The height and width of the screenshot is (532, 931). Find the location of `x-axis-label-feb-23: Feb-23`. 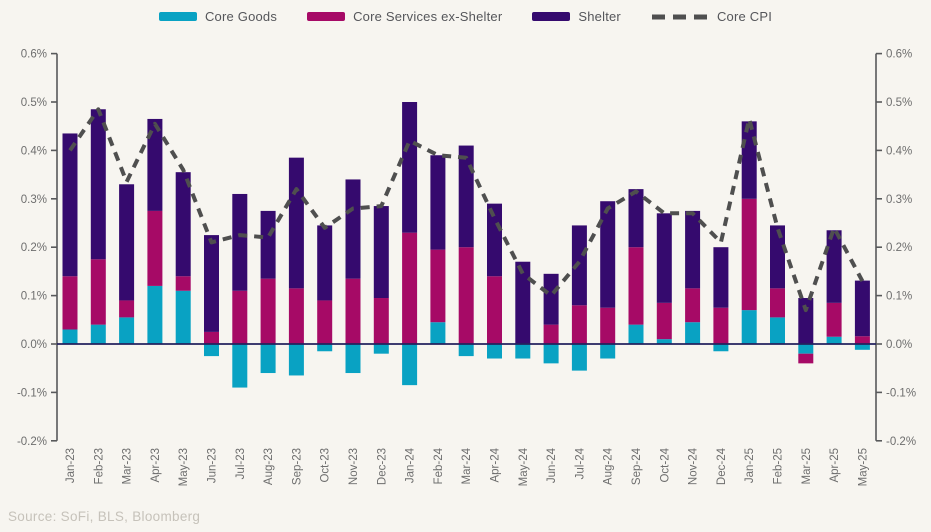

x-axis-label-feb-23: Feb-23 is located at coordinates (99, 466).